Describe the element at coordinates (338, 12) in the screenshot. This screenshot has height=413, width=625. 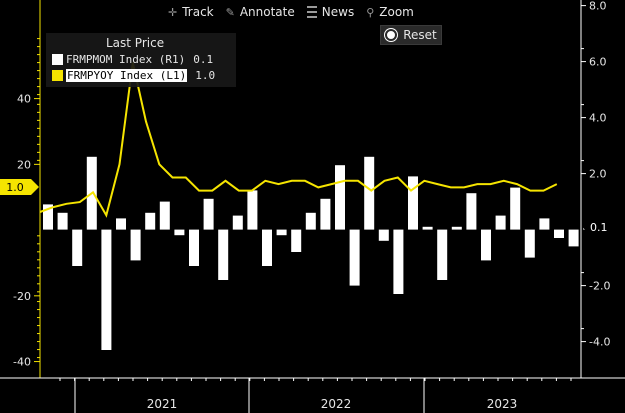
I see `news-label: News` at that location.